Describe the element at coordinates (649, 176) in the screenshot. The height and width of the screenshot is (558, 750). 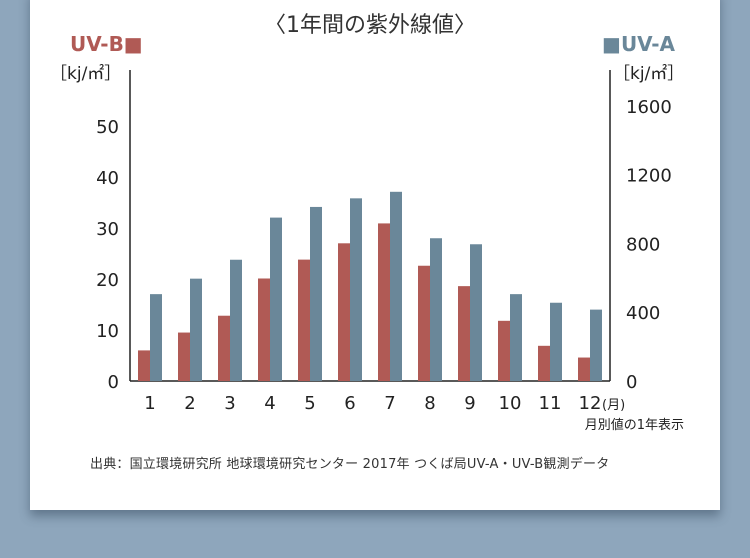
I see `y-right-tick: 1200` at that location.